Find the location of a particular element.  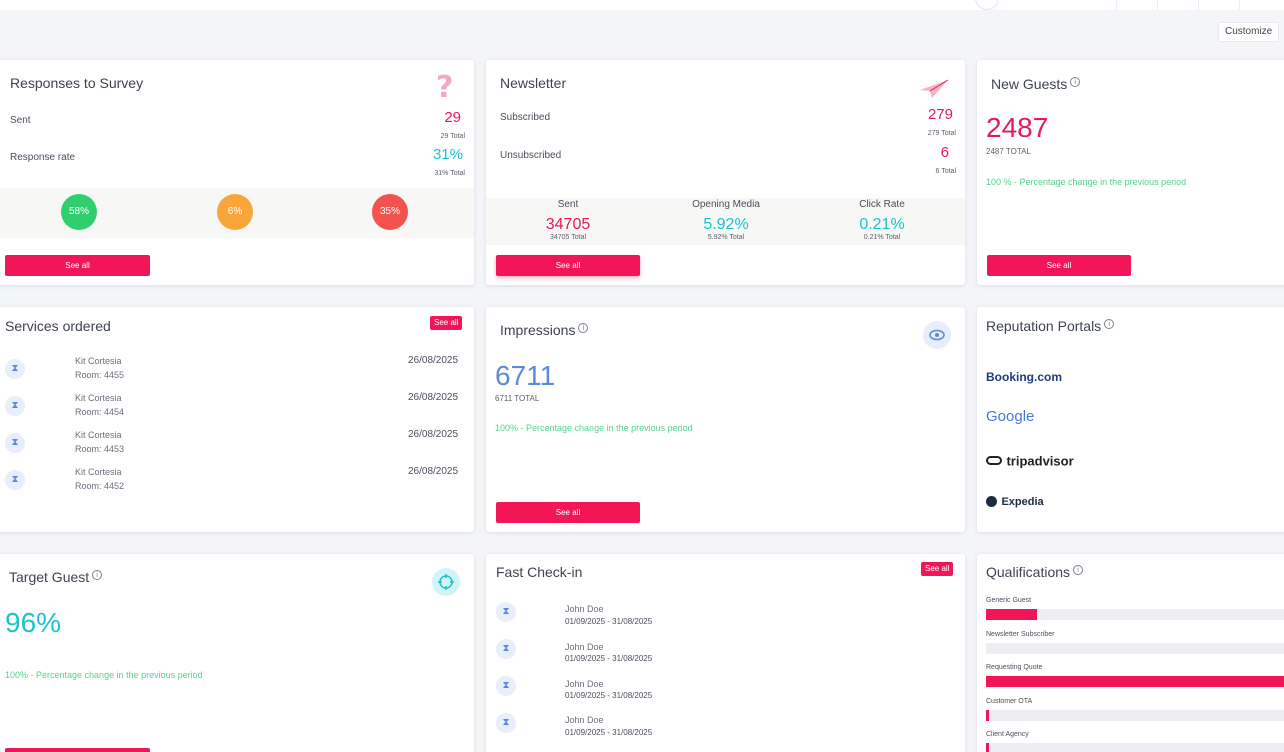

survey-band: 58% 6% 35% is located at coordinates (237, 213).